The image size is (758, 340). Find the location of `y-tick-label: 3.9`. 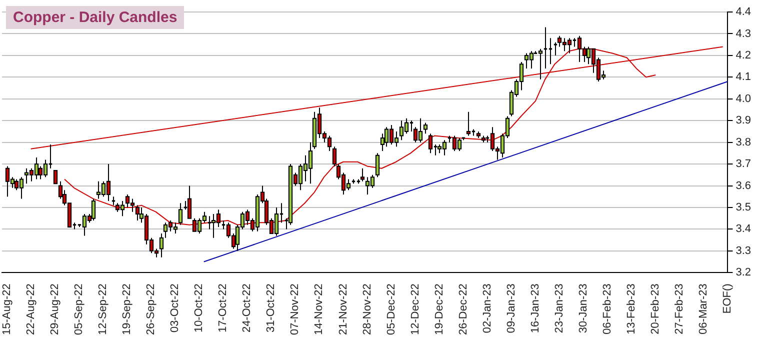

y-tick-label: 3.9 is located at coordinates (744, 120).